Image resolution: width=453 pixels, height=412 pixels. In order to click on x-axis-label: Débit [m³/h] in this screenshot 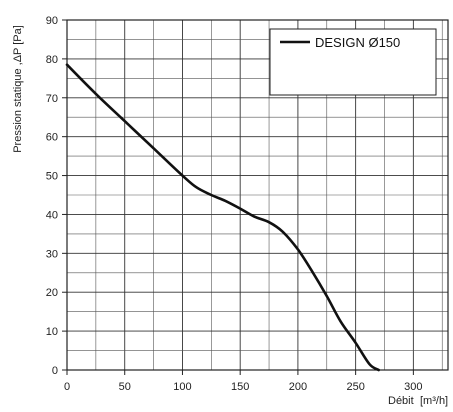, I will do `click(418, 401)`.